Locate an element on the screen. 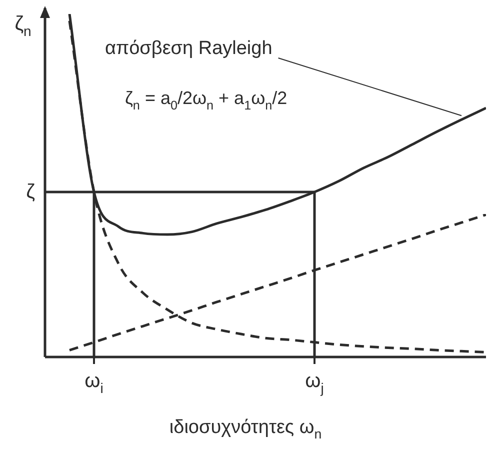  ref-line-label: ζ is located at coordinates (31, 192).